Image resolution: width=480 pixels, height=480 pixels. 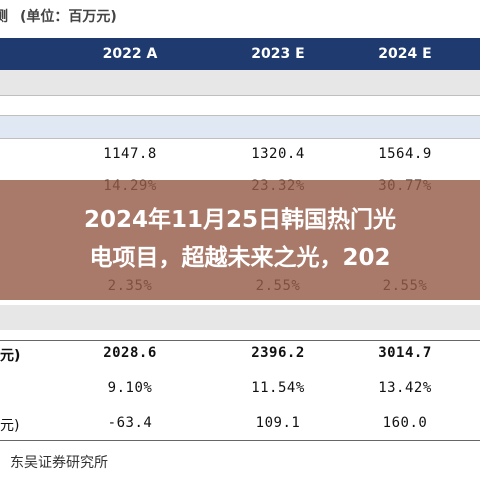 What do you see at coordinates (278, 154) in the screenshot?
I see `table-cell: 1320.4` at bounding box center [278, 154].